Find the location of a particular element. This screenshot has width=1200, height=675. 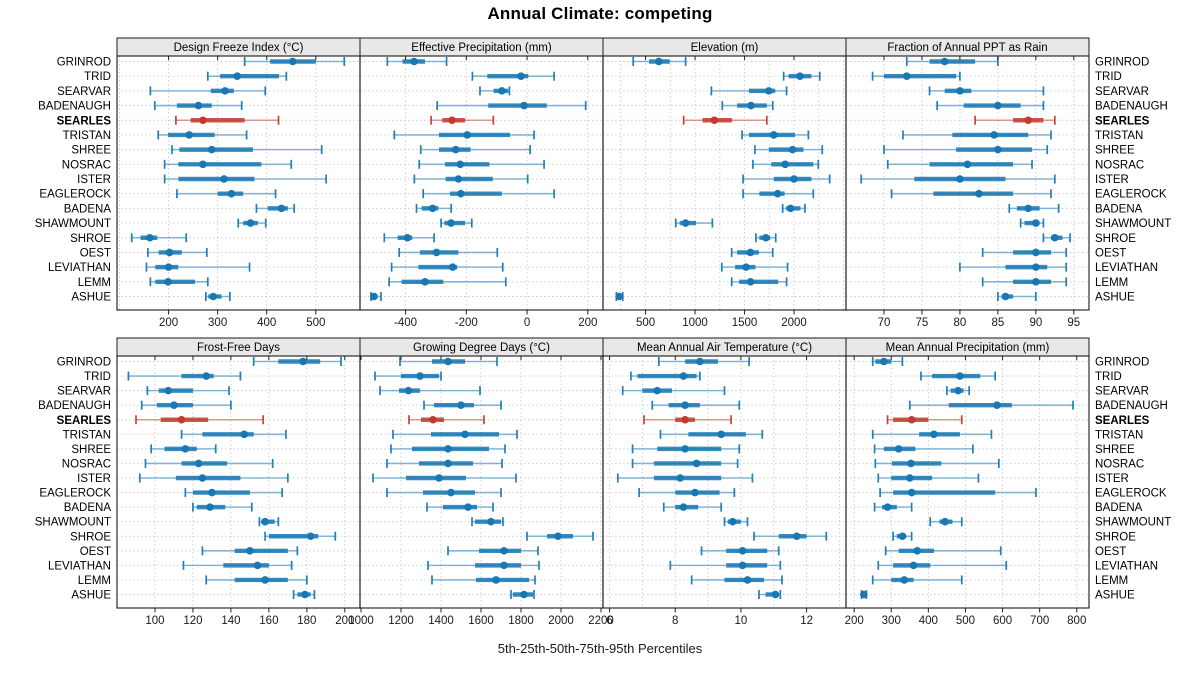

site-label-right-badenaugh: BADENAUGH is located at coordinates (1131, 406).